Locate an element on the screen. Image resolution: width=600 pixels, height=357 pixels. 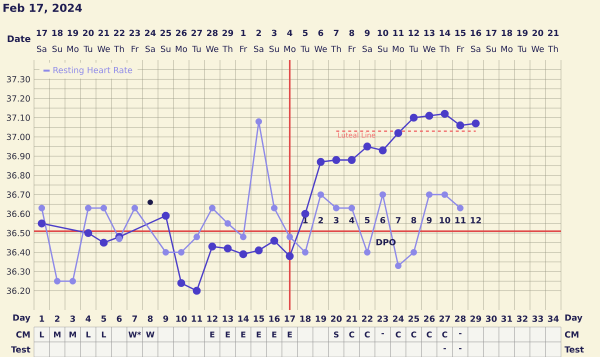
x2-tick-label: 22 is located at coordinates (119, 33).